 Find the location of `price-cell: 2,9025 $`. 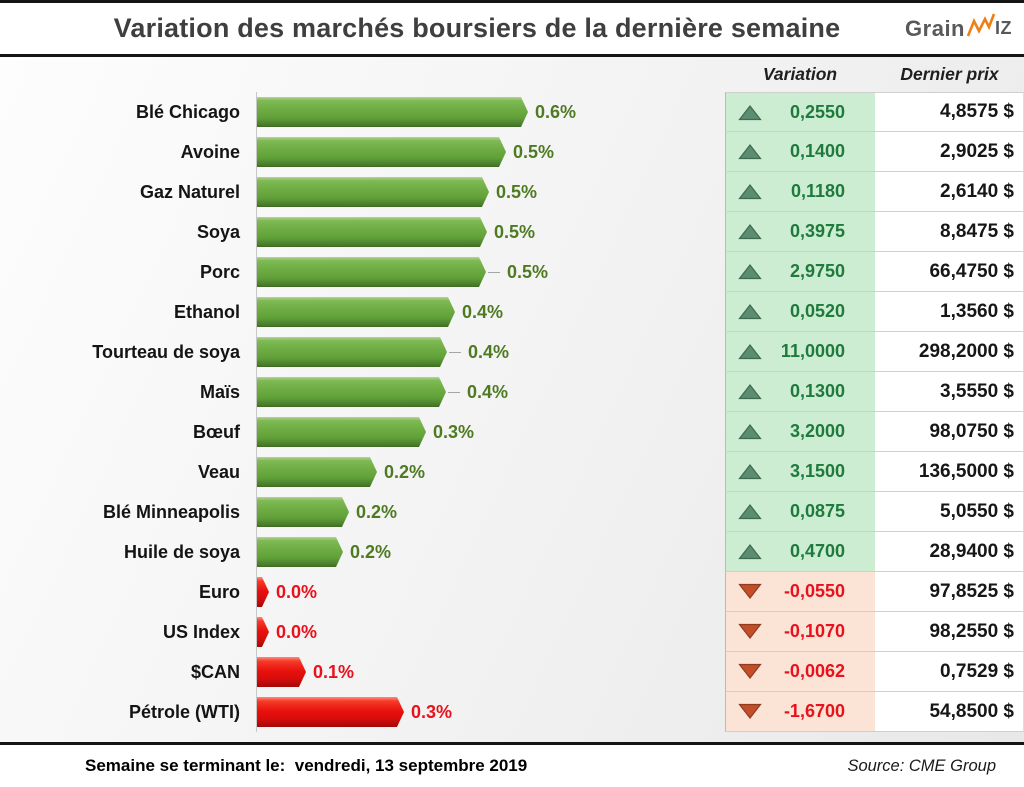

price-cell: 2,9025 $ is located at coordinates (949, 152).